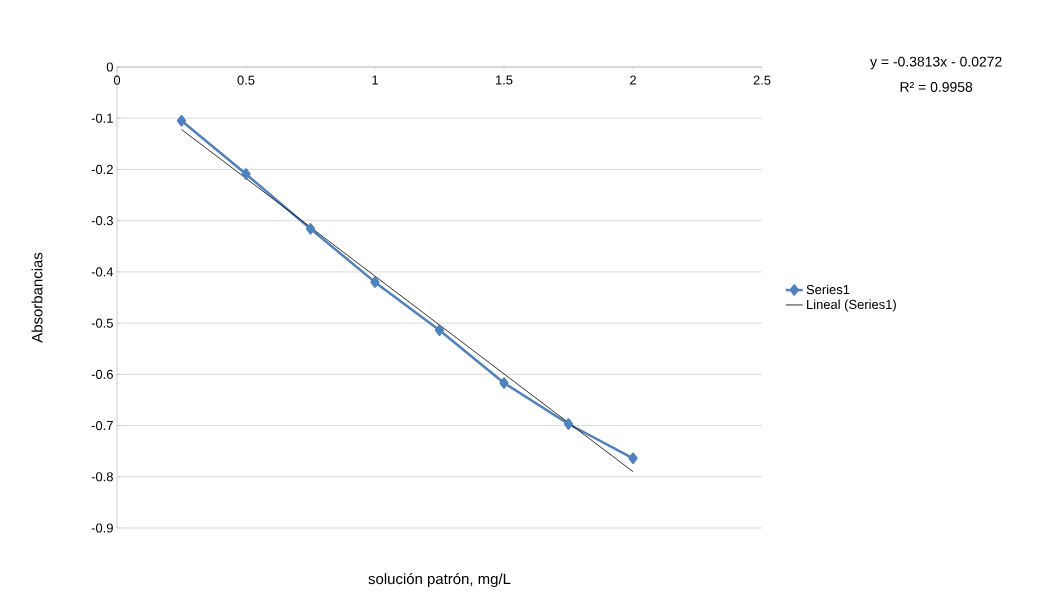 The width and height of the screenshot is (1062, 605). What do you see at coordinates (439, 580) in the screenshot?
I see `x-axis-title: solución patrón, mg/L` at bounding box center [439, 580].